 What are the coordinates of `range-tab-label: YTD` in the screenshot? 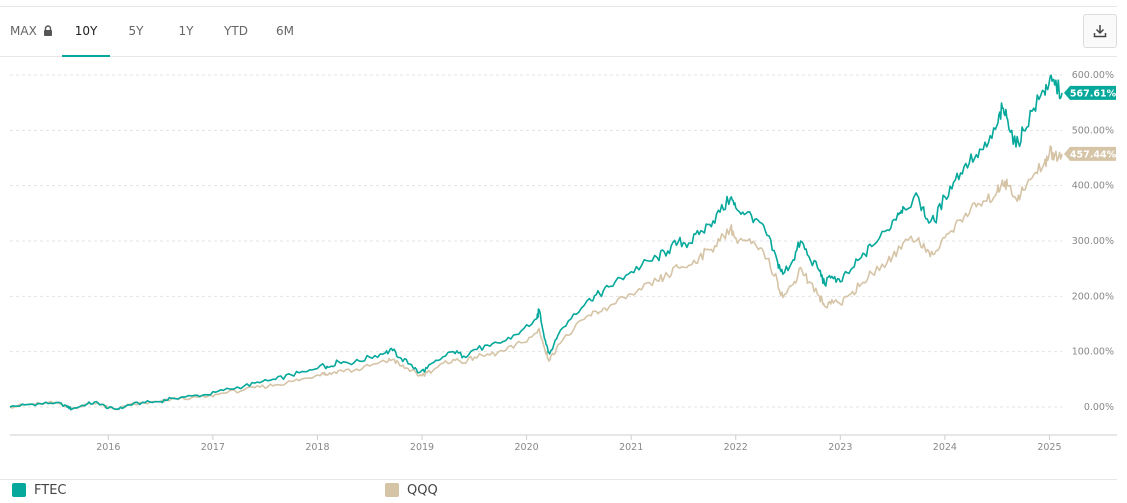 It's located at (236, 31).